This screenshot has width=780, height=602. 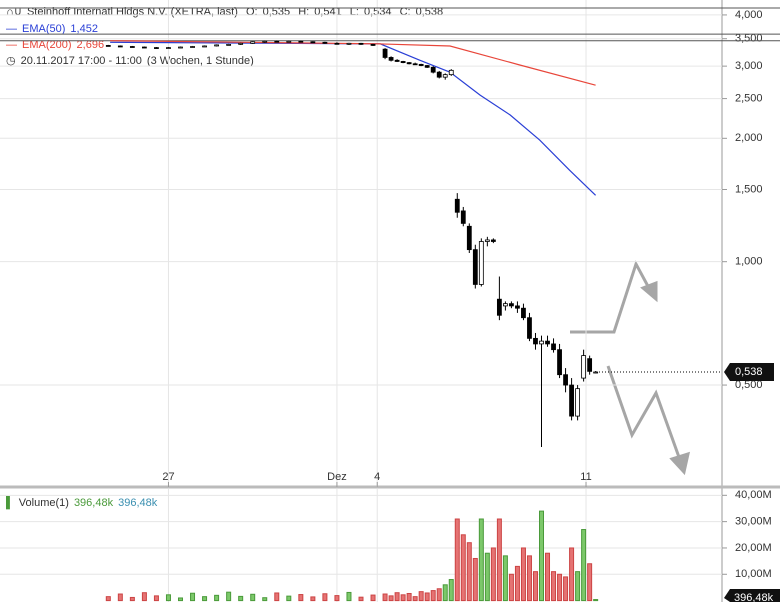 I want to click on y-tick-label: 40,00M, so click(x=753, y=495).